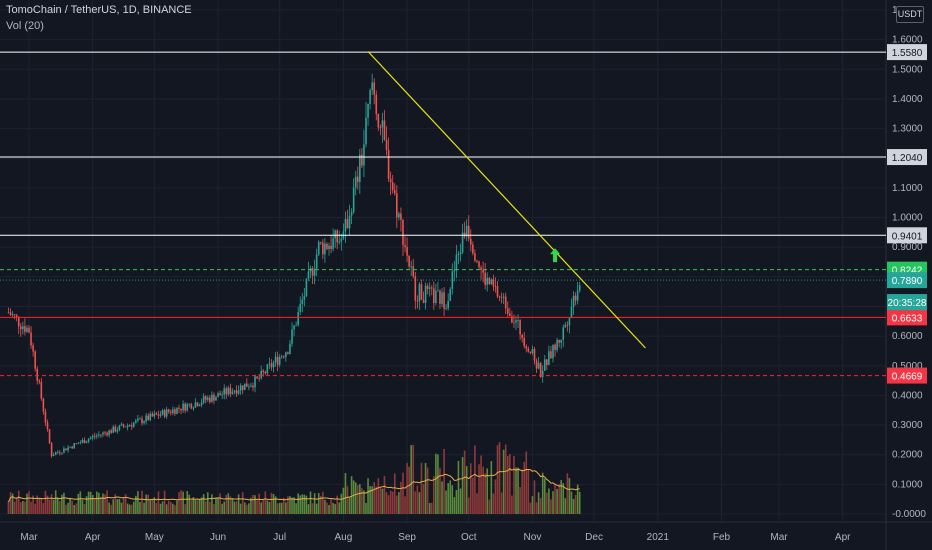 This screenshot has height=550, width=932. Describe the element at coordinates (99, 10) in the screenshot. I see `symbol-title: TomoChain / TetherUS, 1D, BINANCE` at that location.